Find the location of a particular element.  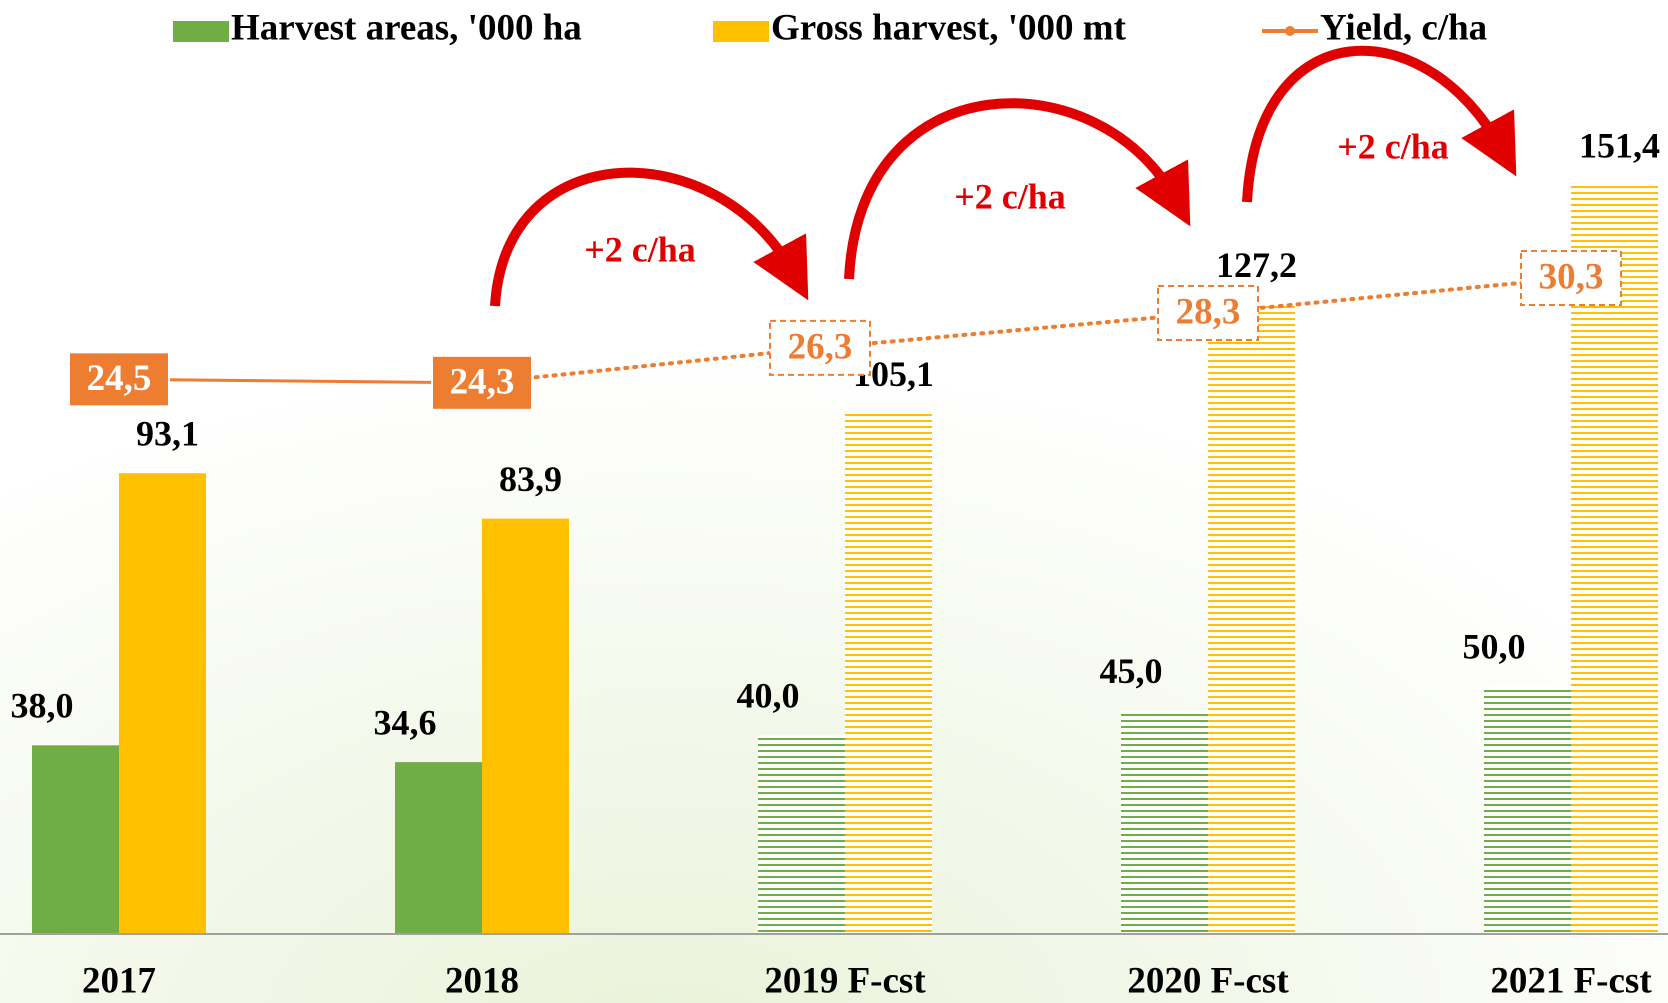

legend-marker is located at coordinates (1290, 31).